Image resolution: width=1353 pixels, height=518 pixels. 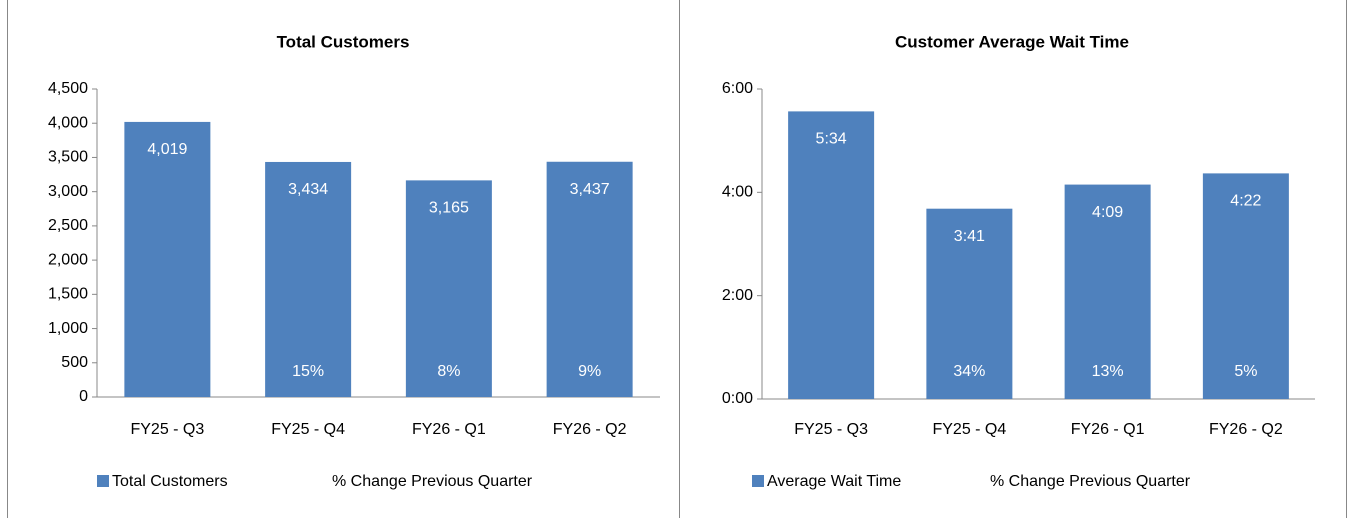 I want to click on data-label: 3,437, so click(x=590, y=189).